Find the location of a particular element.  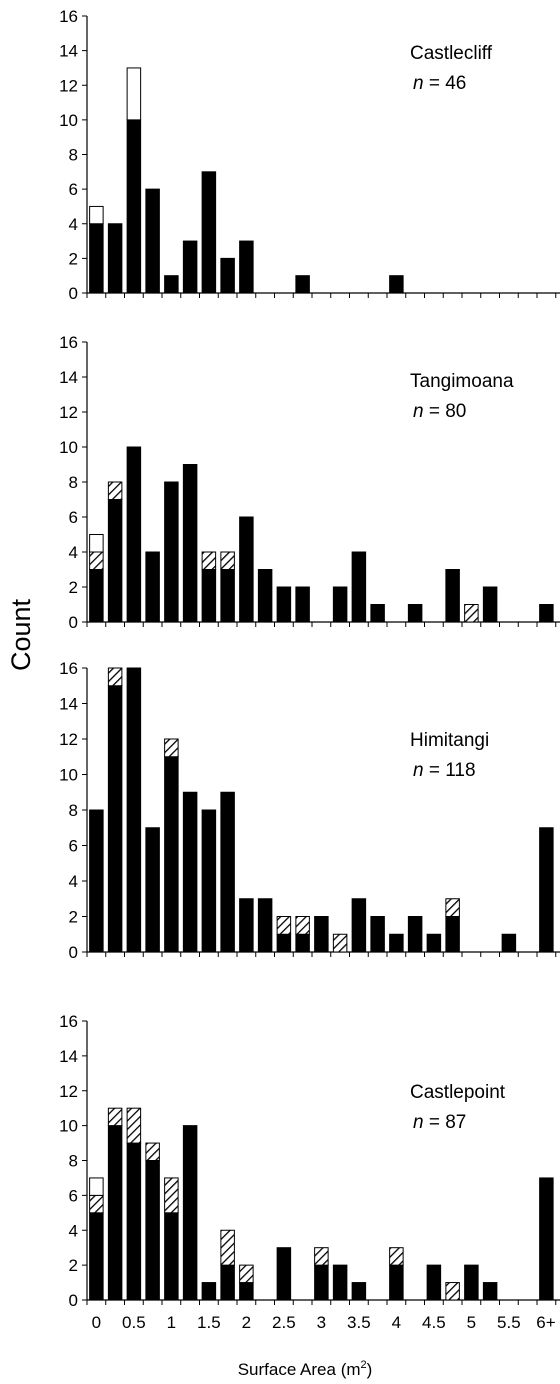

x-tick-label: 5 is located at coordinates (471, 1322).